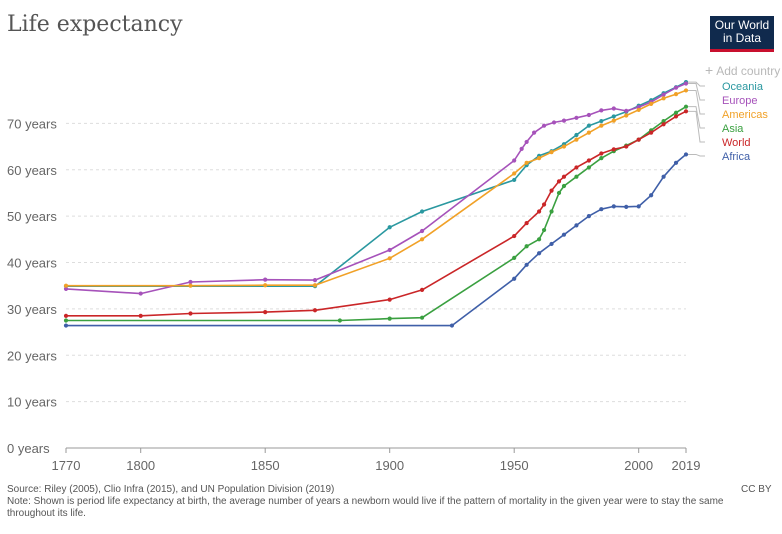  What do you see at coordinates (748, 71) in the screenshot?
I see `add-country-label: Add country` at bounding box center [748, 71].